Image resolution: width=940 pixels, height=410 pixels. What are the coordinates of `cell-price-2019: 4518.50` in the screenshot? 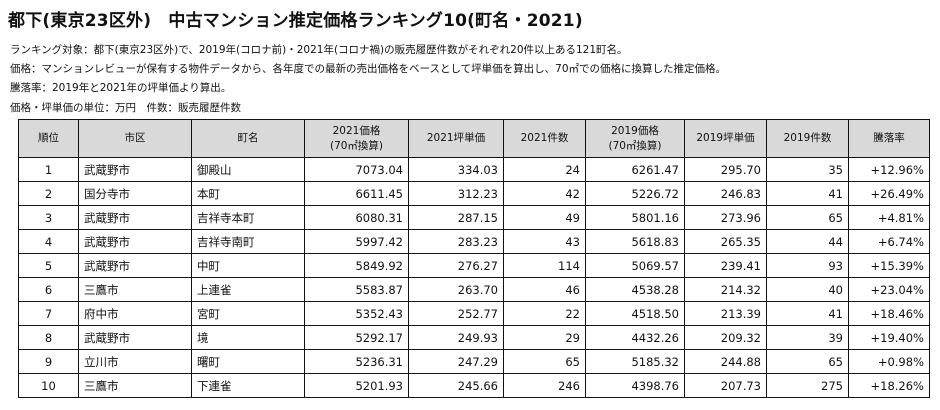 It's located at (635, 313).